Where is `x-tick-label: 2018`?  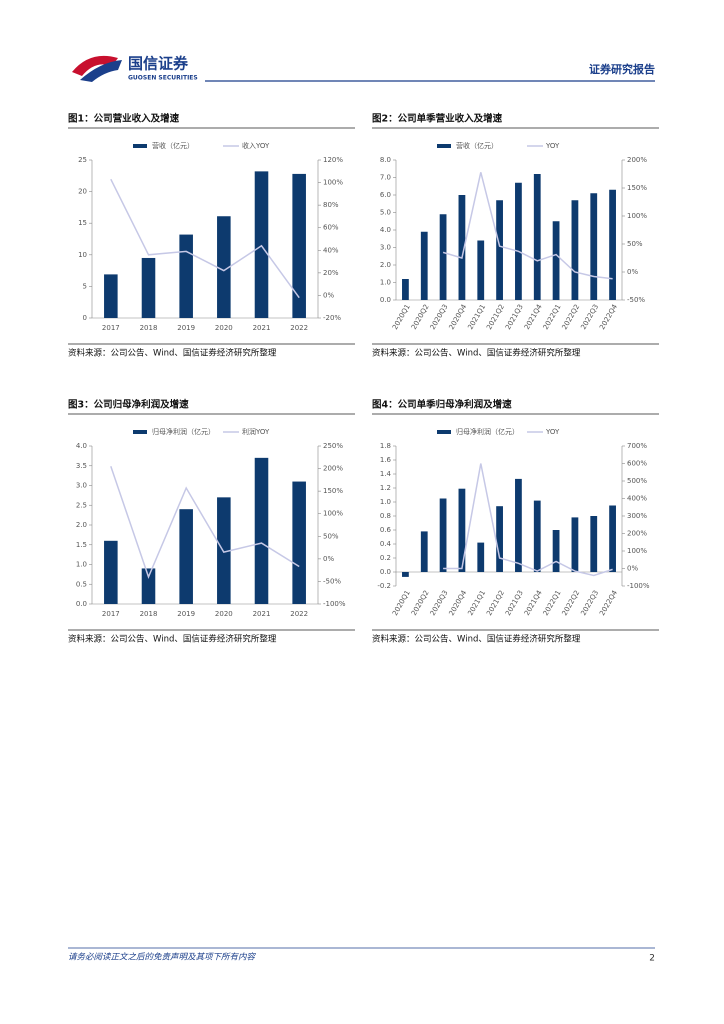
x-tick-label: 2018 is located at coordinates (149, 614).